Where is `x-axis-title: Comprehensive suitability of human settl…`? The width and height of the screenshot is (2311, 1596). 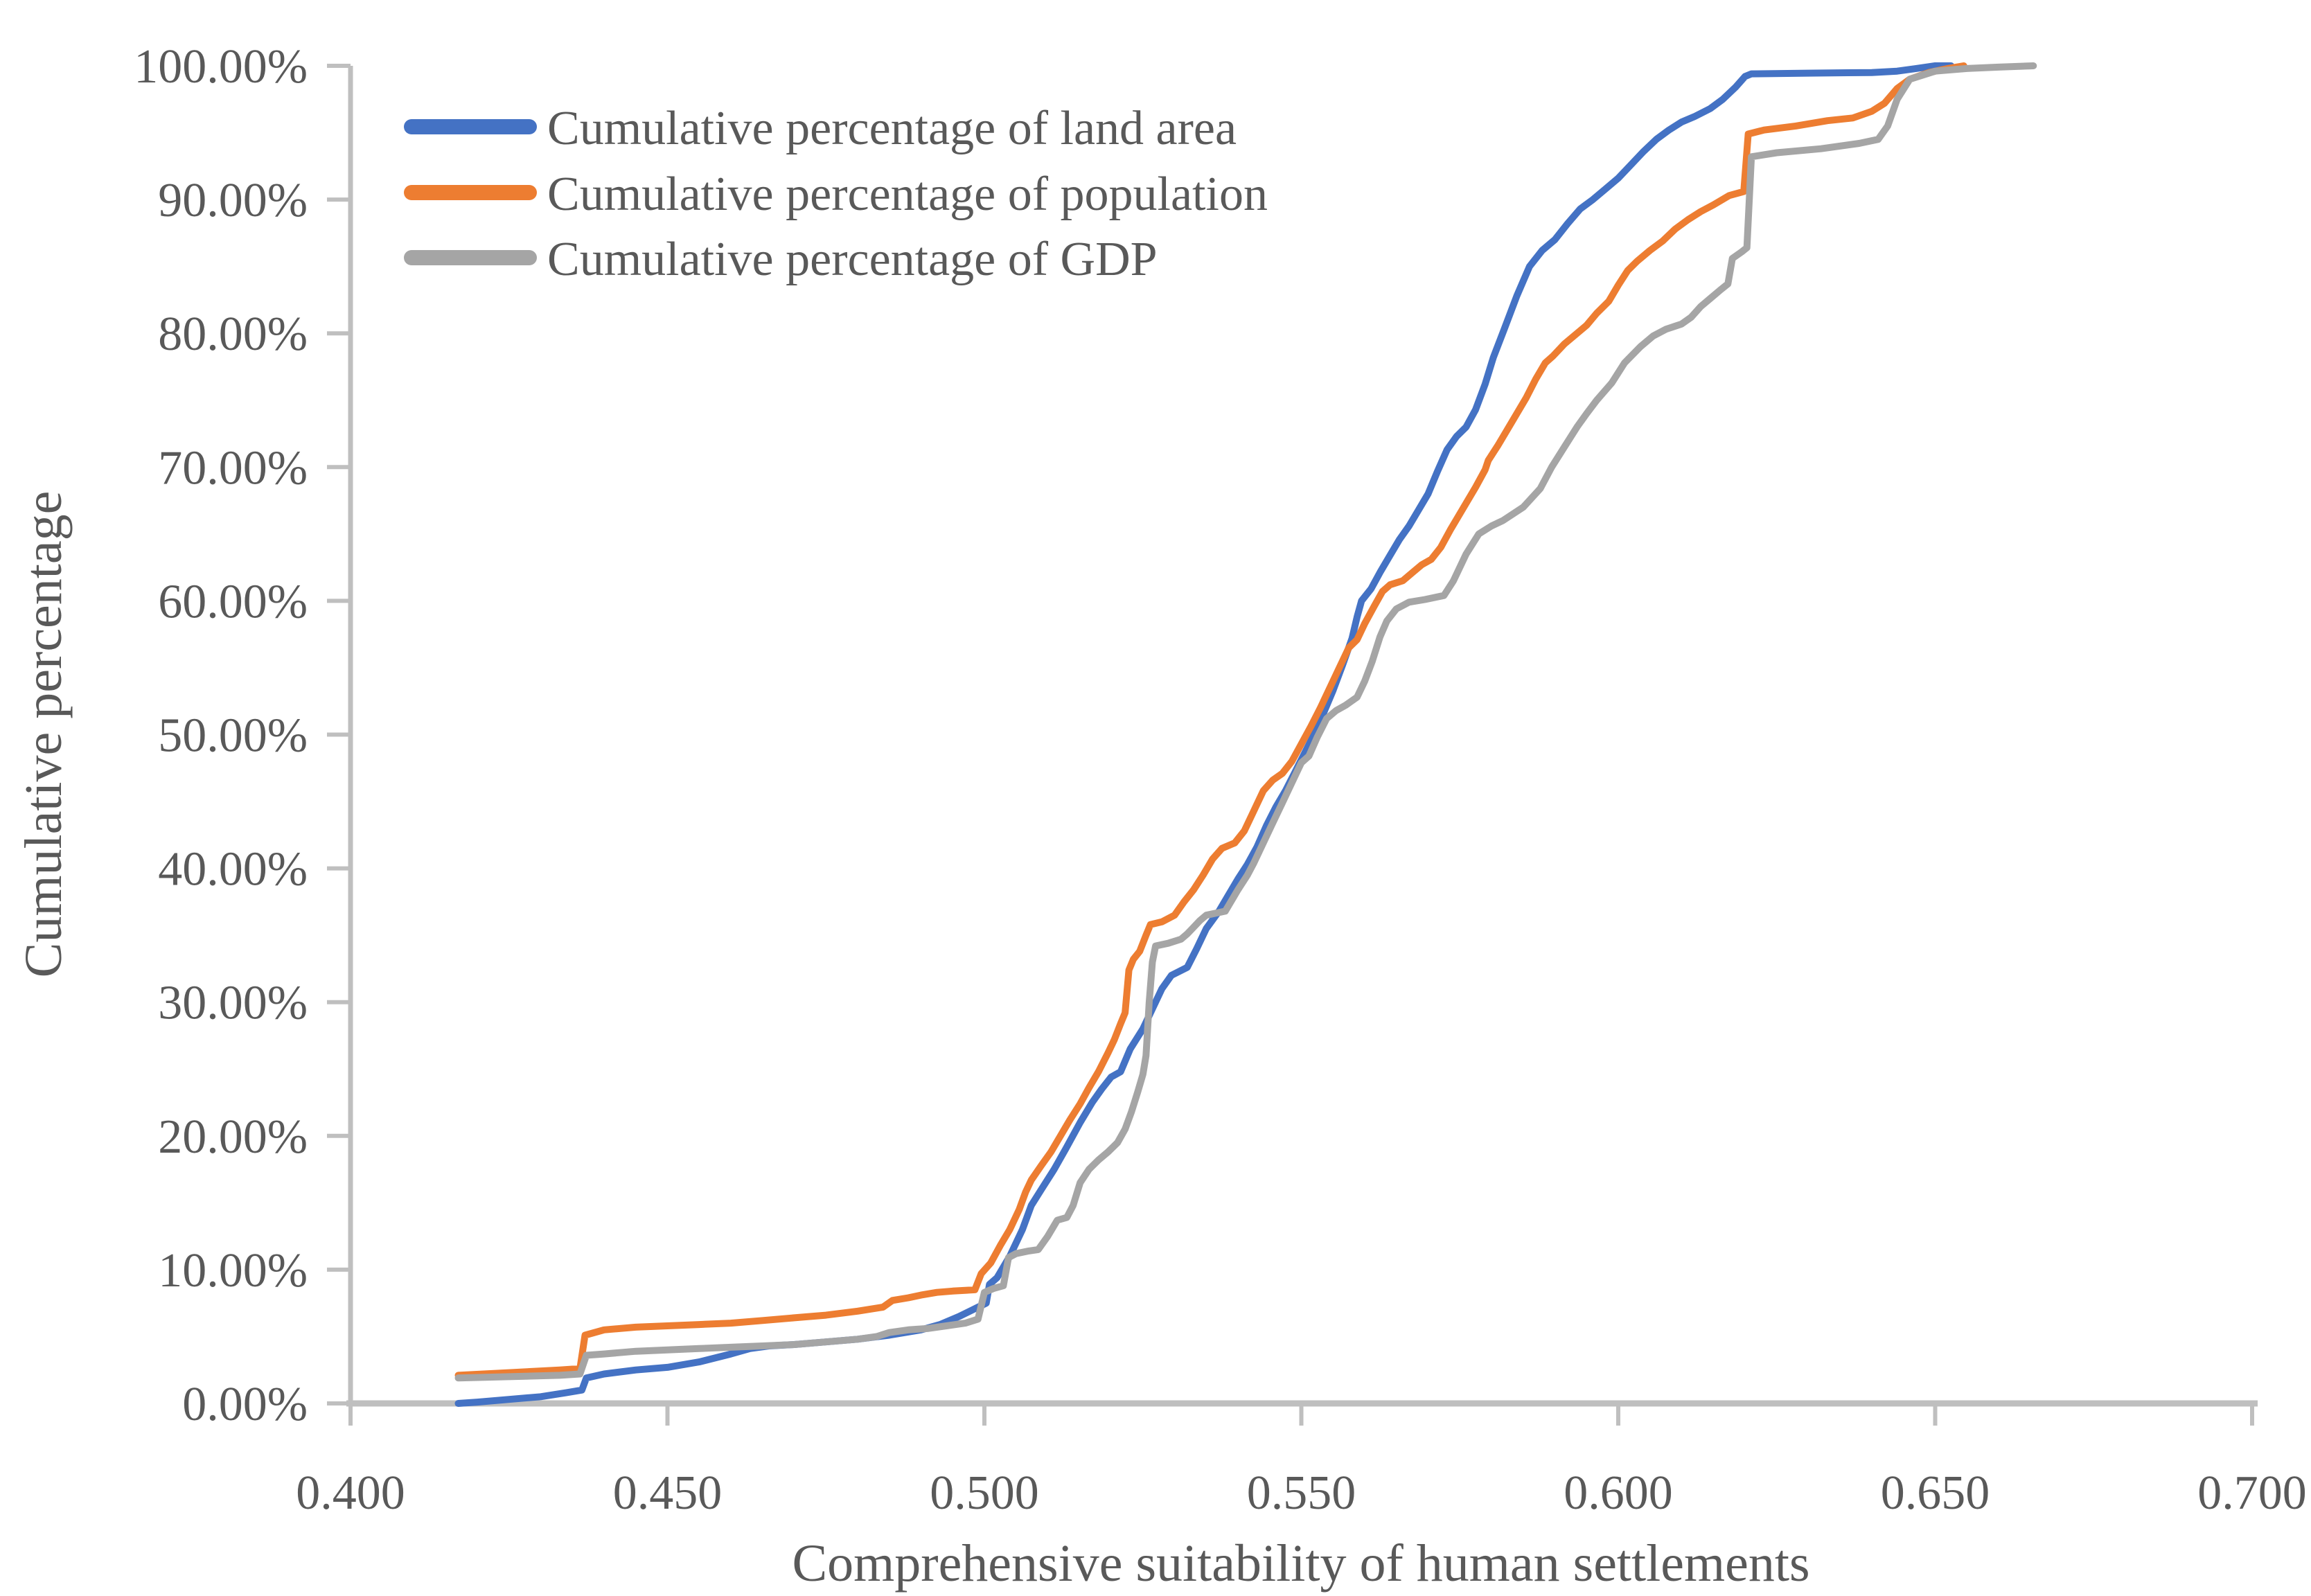 x-axis-title: Comprehensive suitability of human settl… is located at coordinates (1300, 1563).